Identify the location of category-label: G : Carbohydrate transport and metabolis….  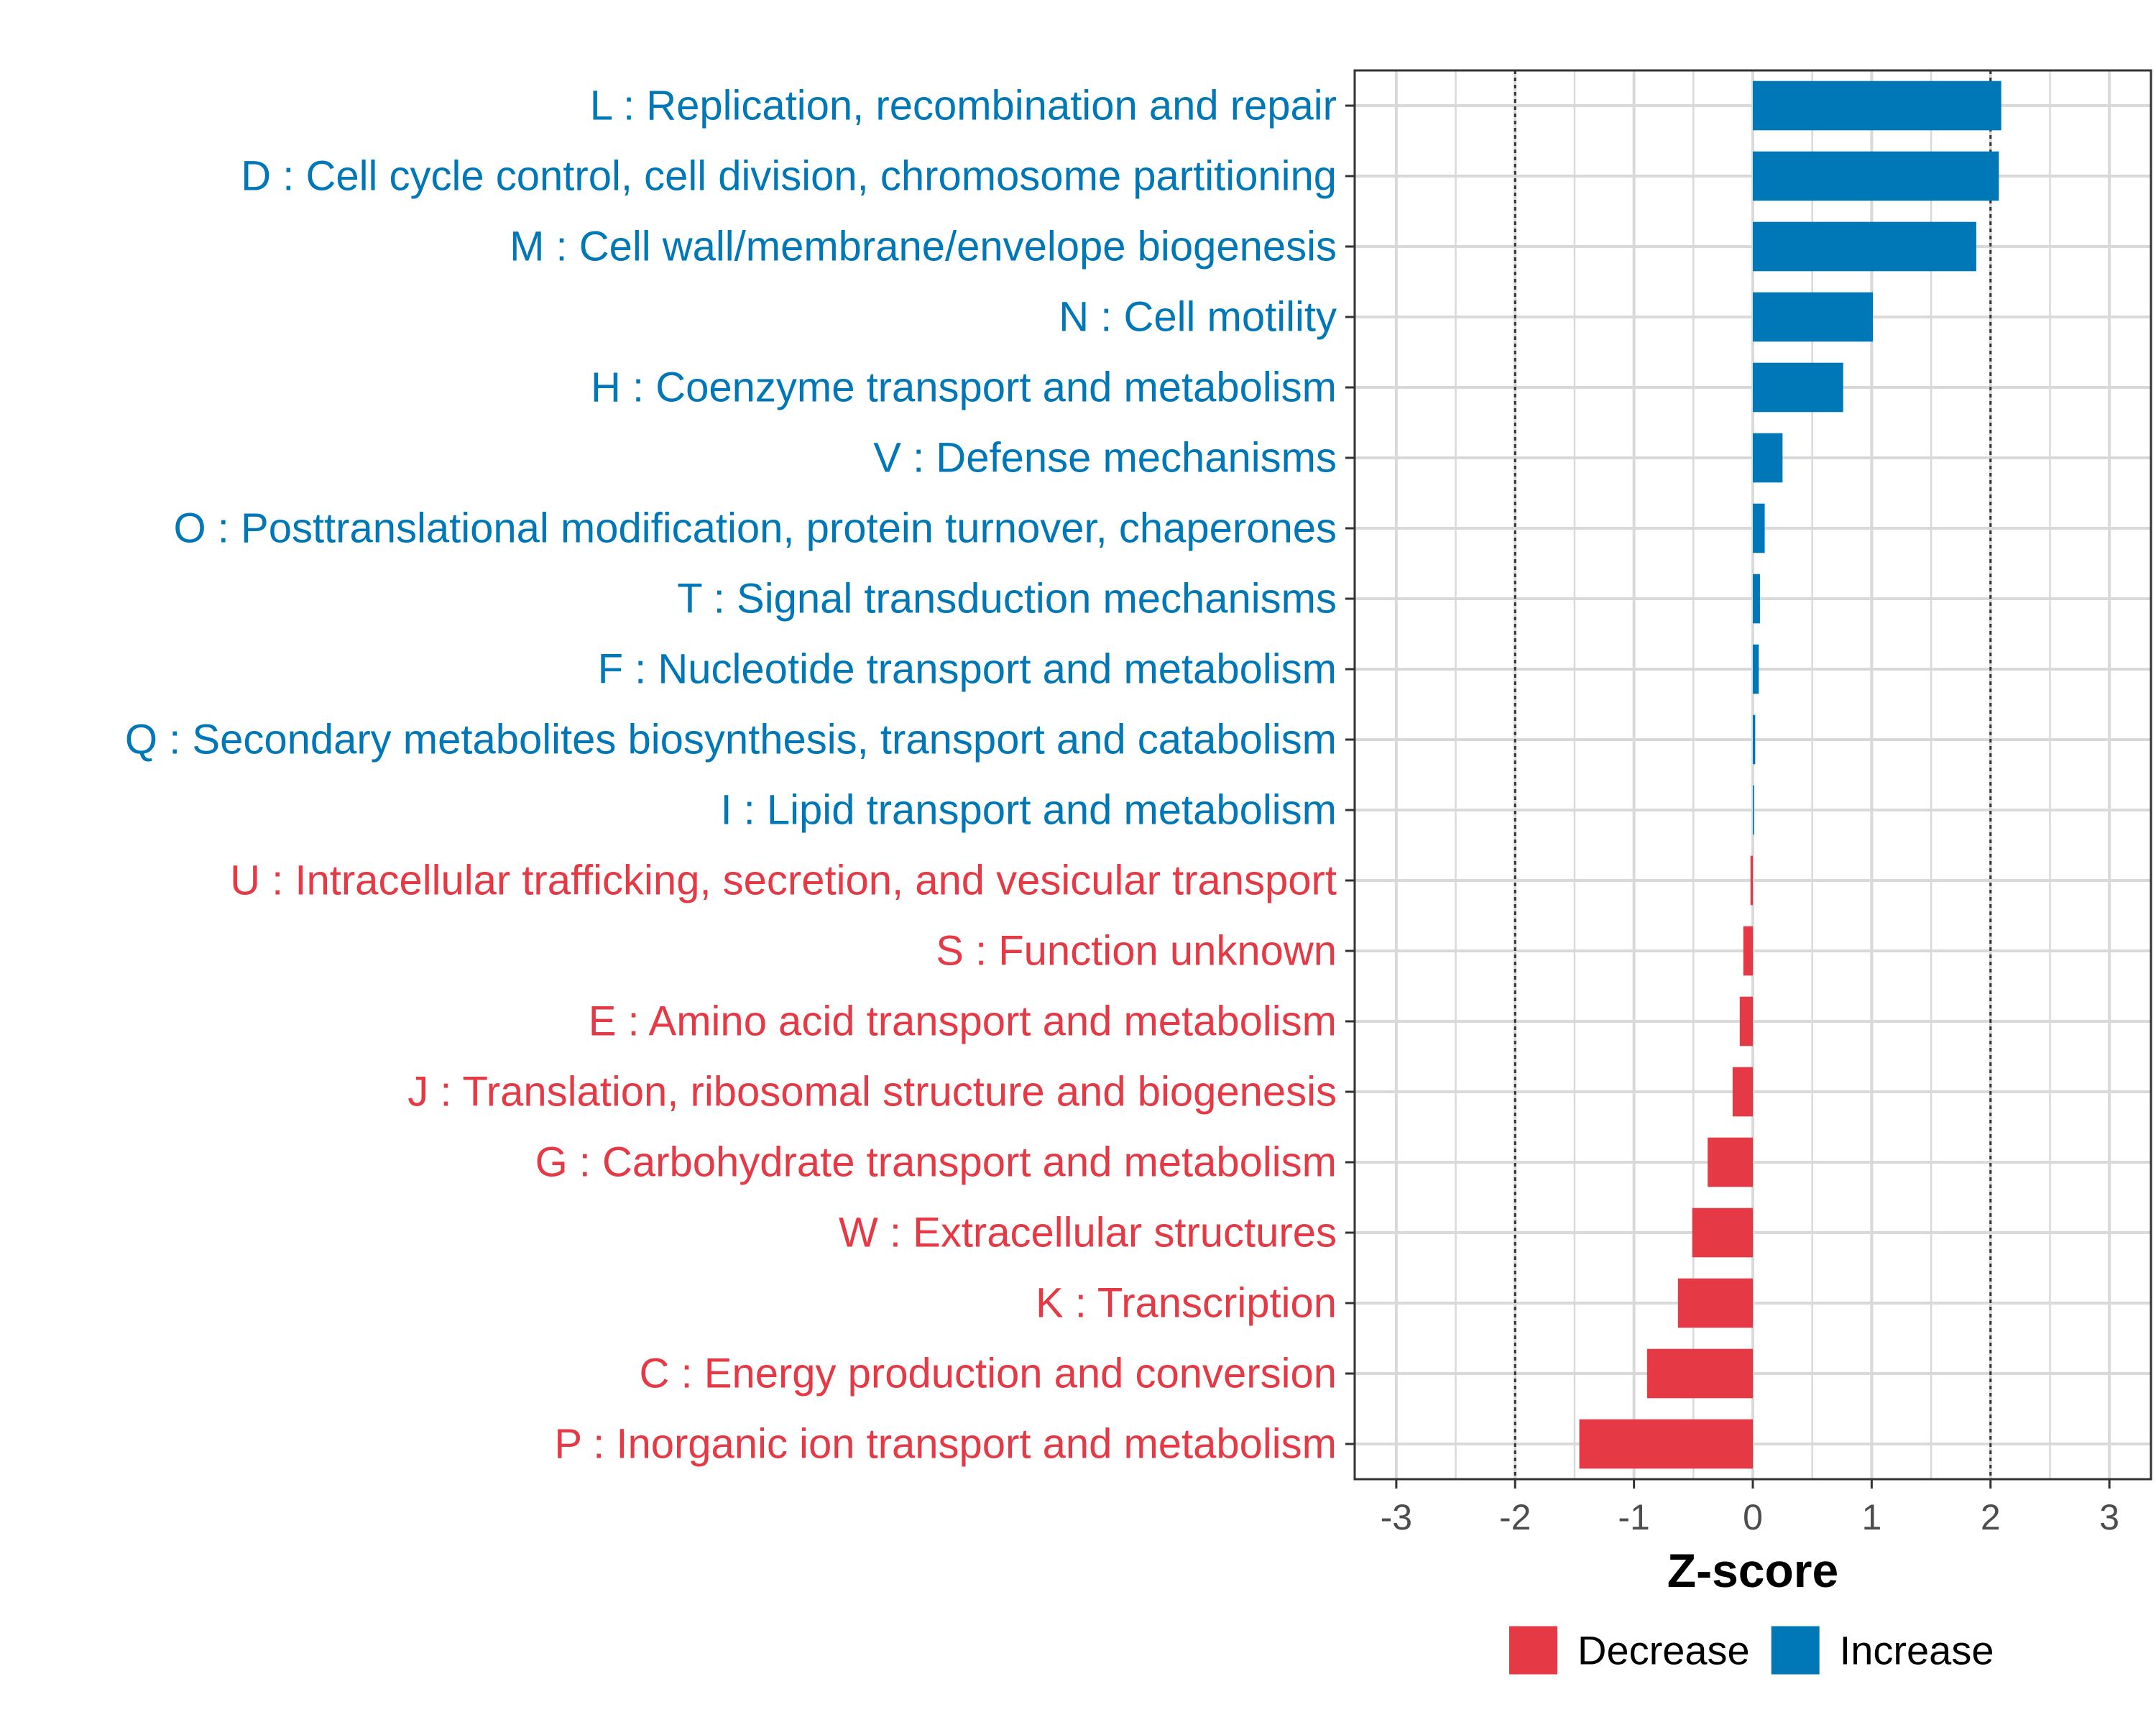
(936, 1162).